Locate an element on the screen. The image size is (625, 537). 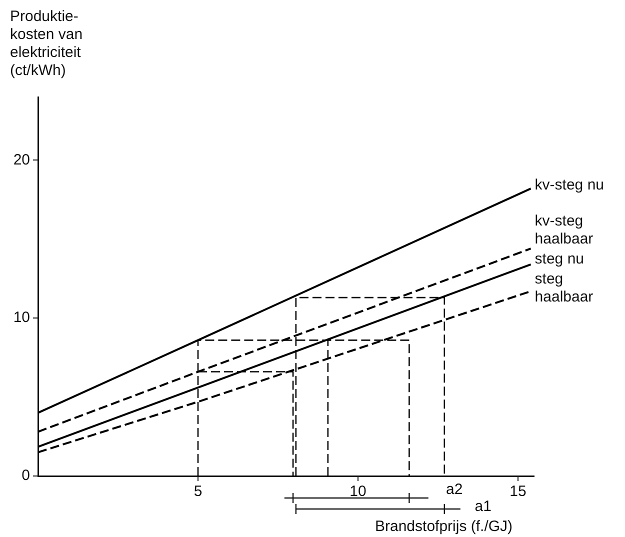
y-axis-title: Produktie-kosten van elektriciteit (ct/kWh) is located at coordinates (47, 44).